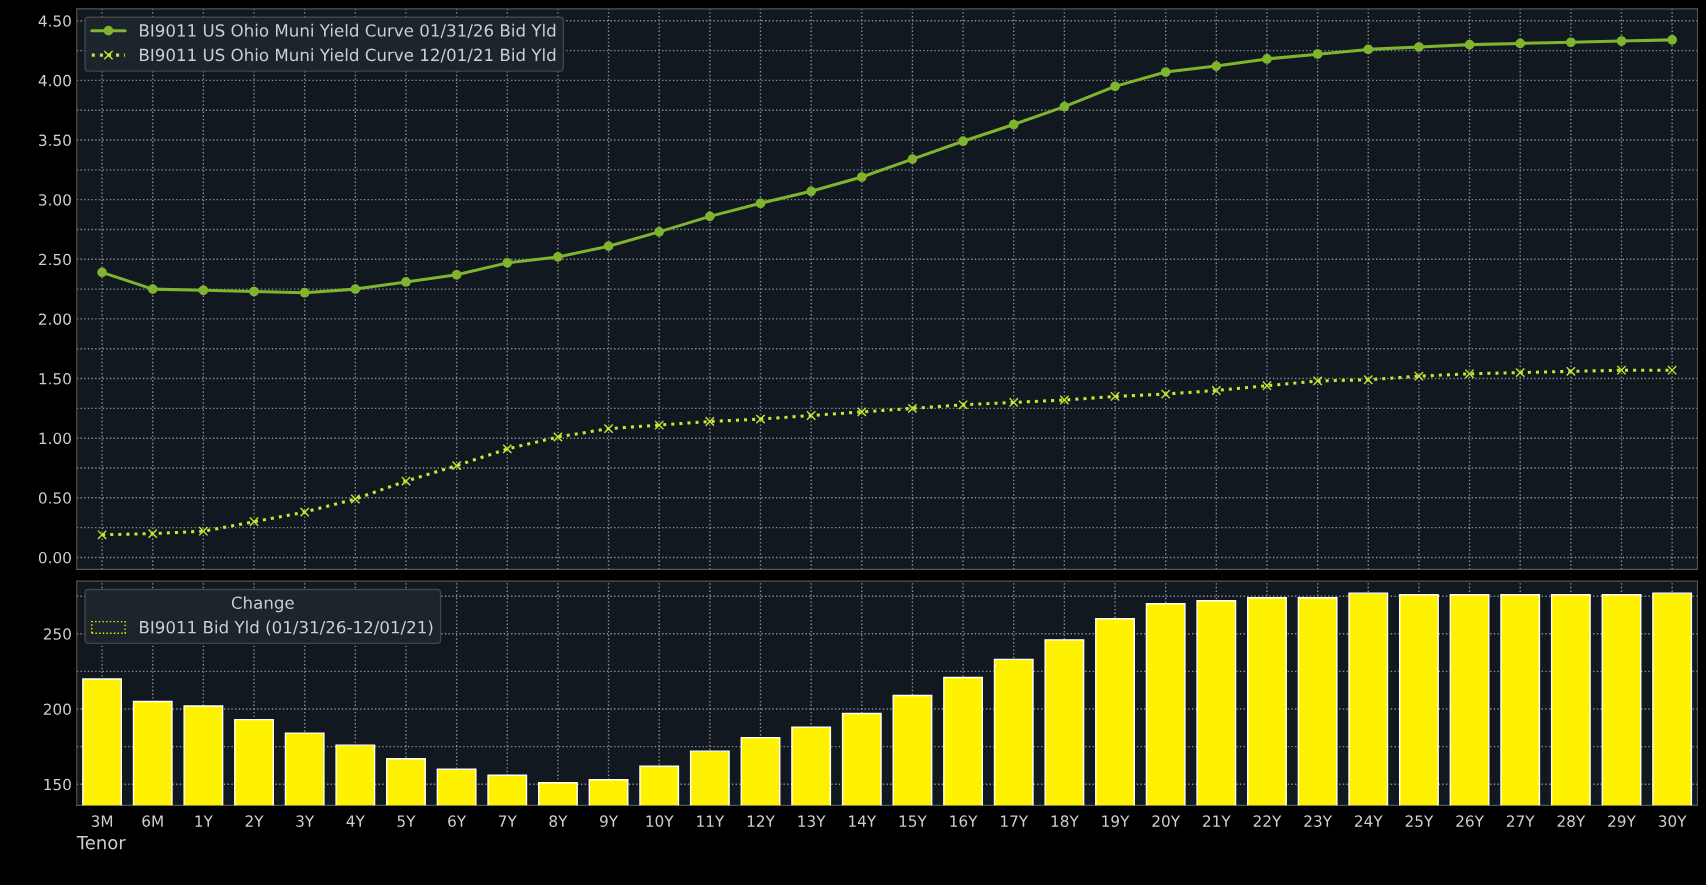 The height and width of the screenshot is (885, 1706). I want to click on x-axis-title: Tenor, so click(101, 842).